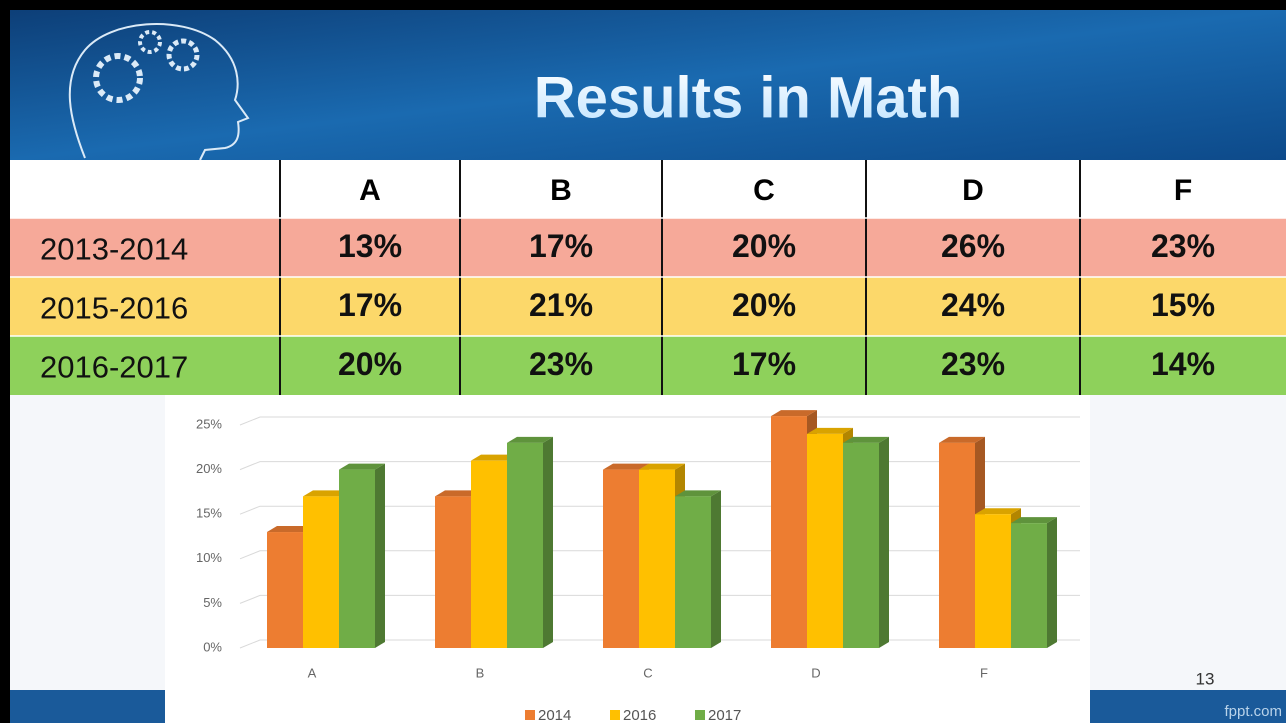  I want to click on y-tick-label: 0%, so click(212, 646).